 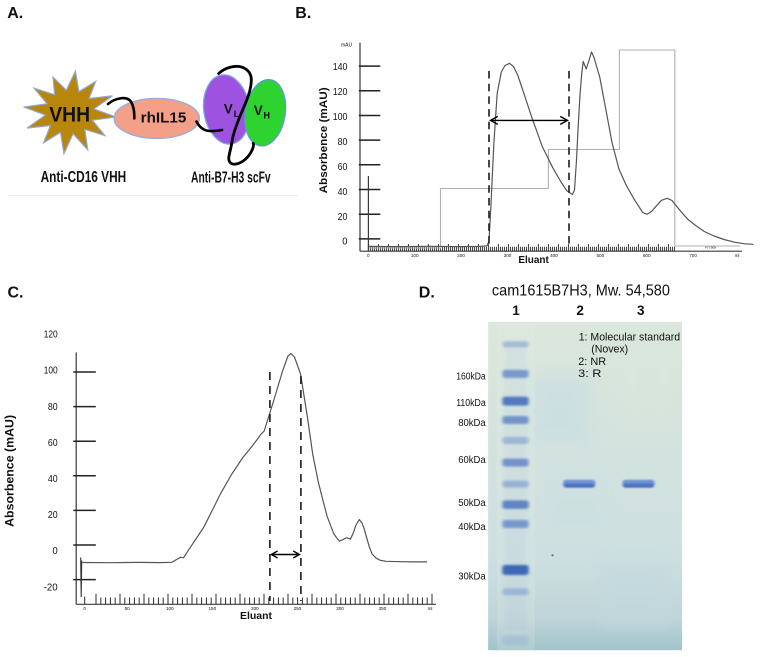 What do you see at coordinates (472, 576) in the screenshot?
I see `svg-text: 30kDa` at bounding box center [472, 576].